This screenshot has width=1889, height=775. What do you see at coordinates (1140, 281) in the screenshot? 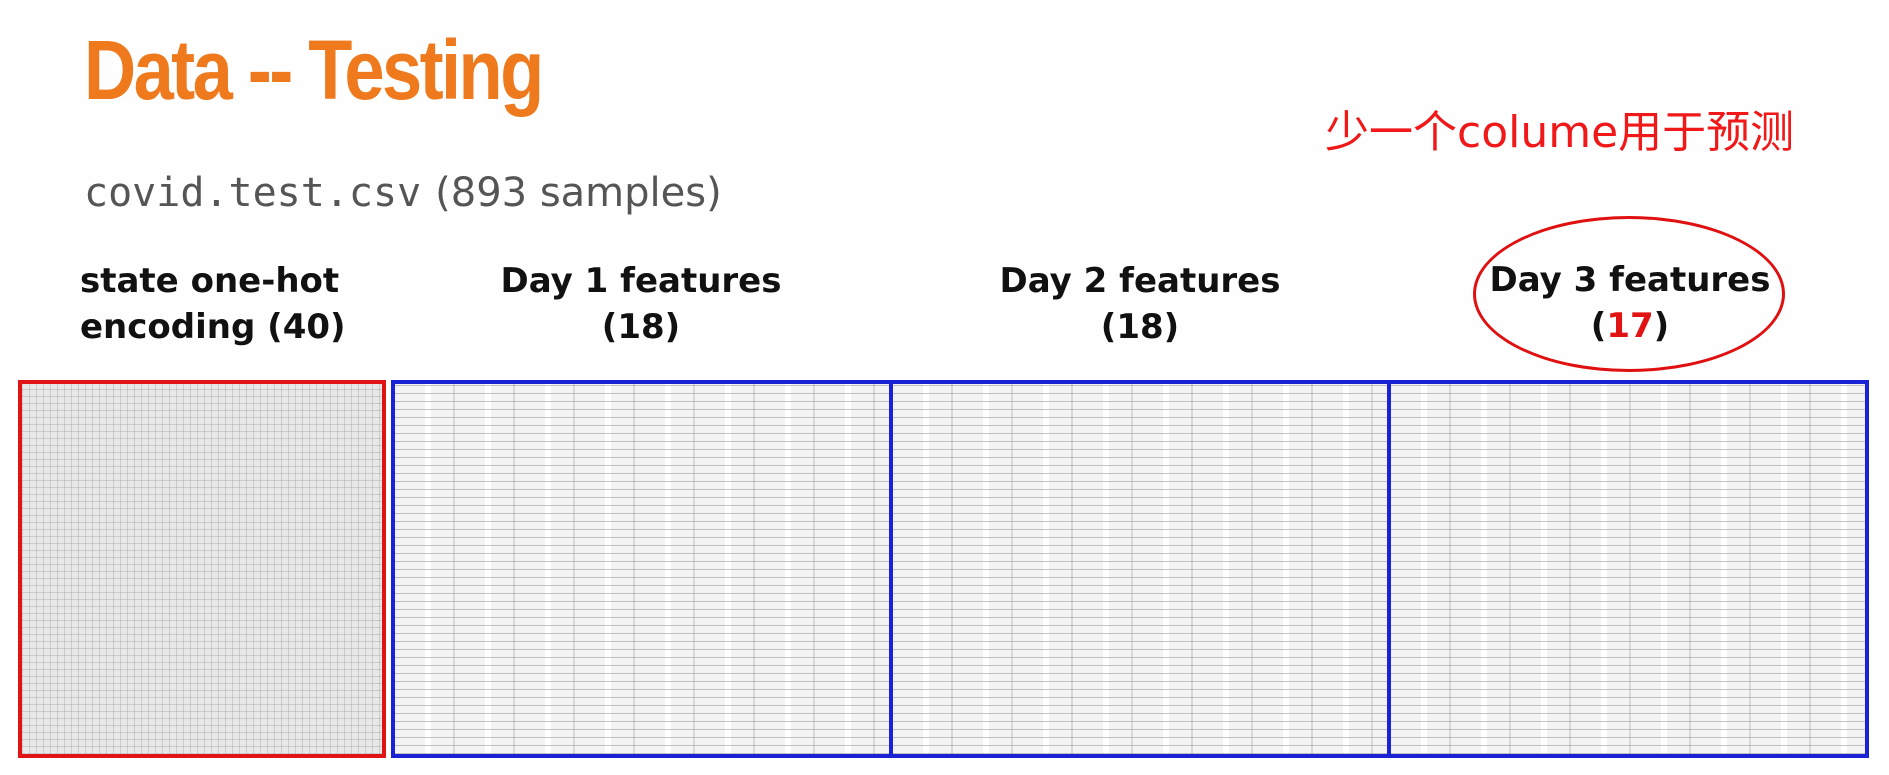
I see `day2-label-line1: Day 2 features` at bounding box center [1140, 281].